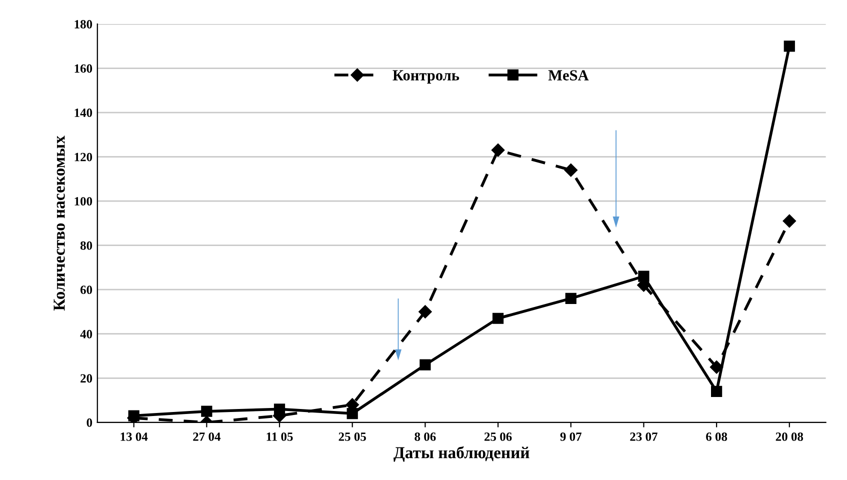  Describe the element at coordinates (83, 157) in the screenshot. I see `y-tick-label: 120` at that location.